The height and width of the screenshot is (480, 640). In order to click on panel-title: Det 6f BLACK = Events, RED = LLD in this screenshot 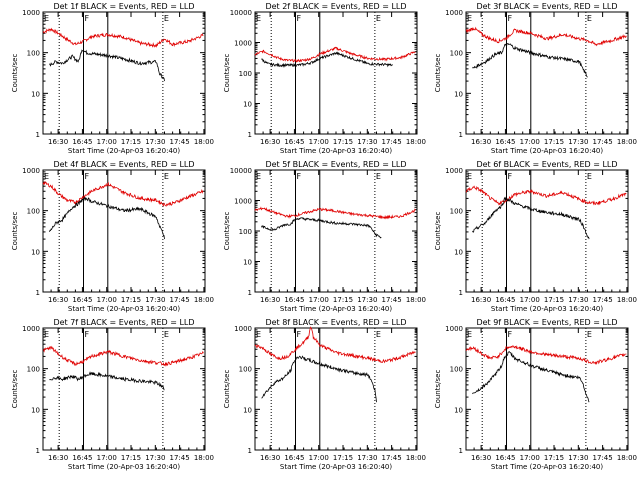, I will do `click(546, 164)`.